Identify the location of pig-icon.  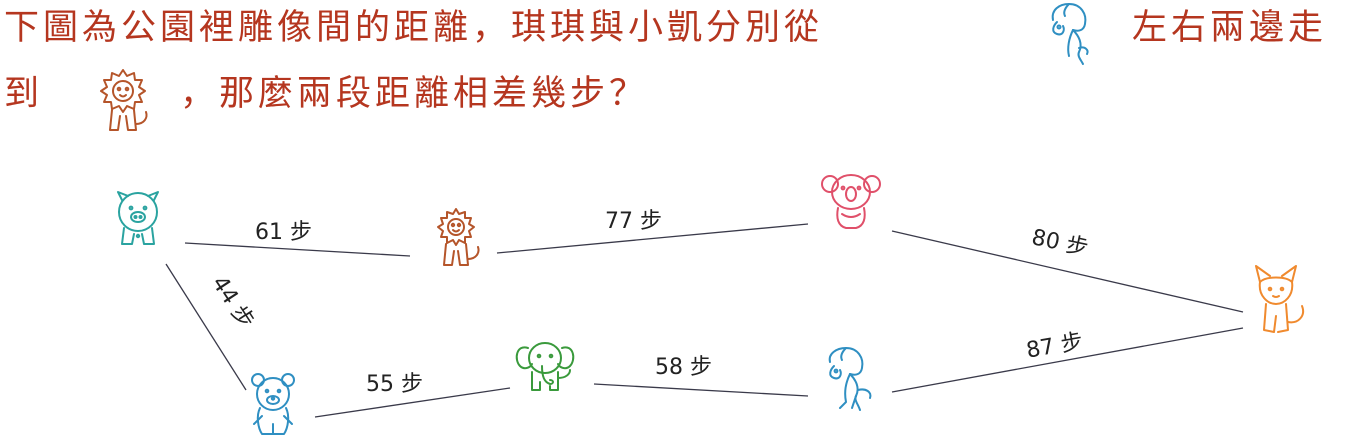
(138, 218).